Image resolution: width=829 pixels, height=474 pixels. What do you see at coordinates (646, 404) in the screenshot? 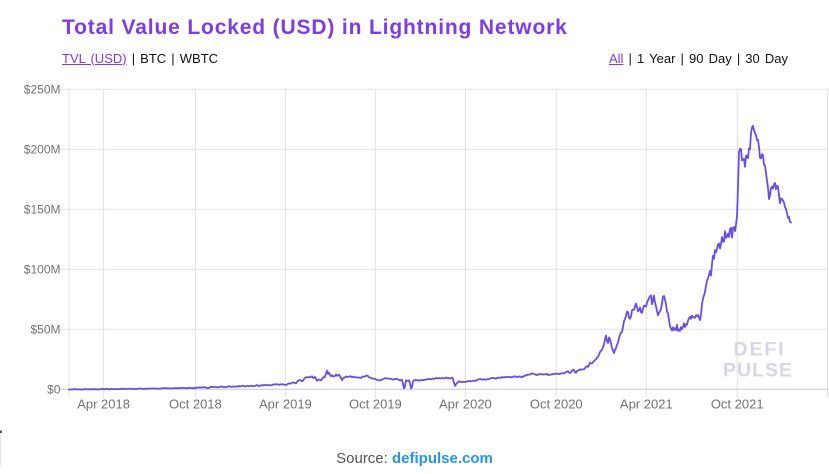
I see `svg-text: Apr 2021` at bounding box center [646, 404].